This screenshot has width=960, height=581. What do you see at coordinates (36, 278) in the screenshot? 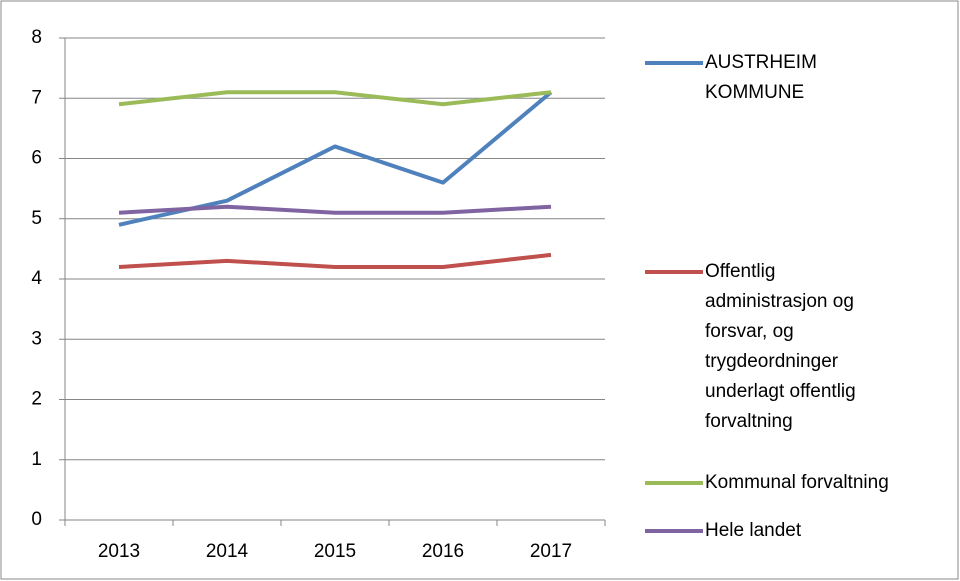
I see `y-tick-label: 4` at bounding box center [36, 278].